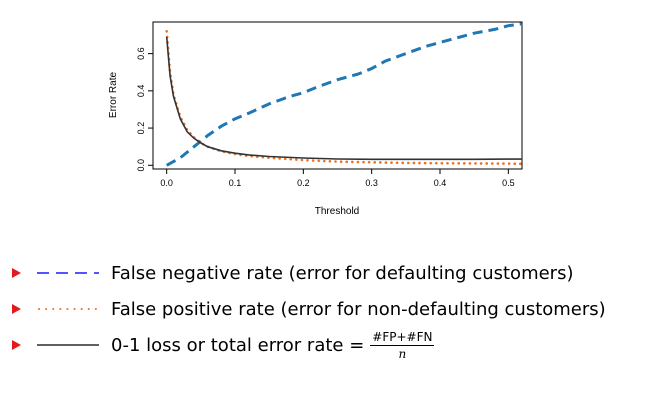  I want to click on fraction-numerator: #FP+#FN, so click(402, 337).